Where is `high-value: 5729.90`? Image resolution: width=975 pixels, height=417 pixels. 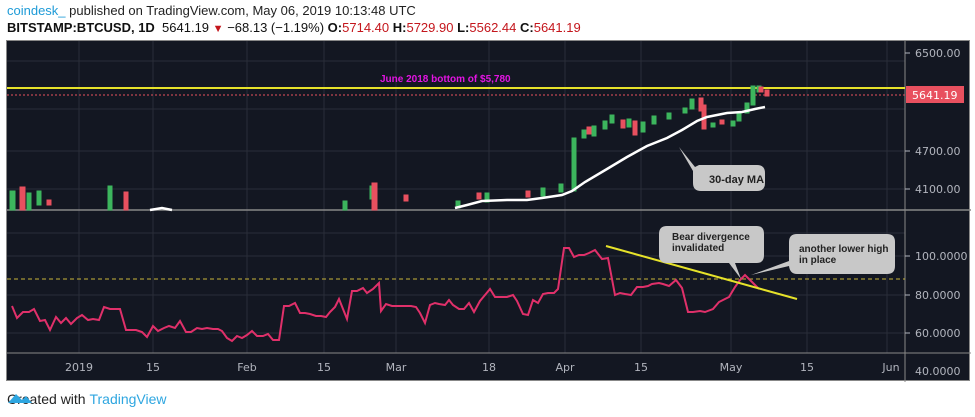 high-value: 5729.90 is located at coordinates (430, 27).